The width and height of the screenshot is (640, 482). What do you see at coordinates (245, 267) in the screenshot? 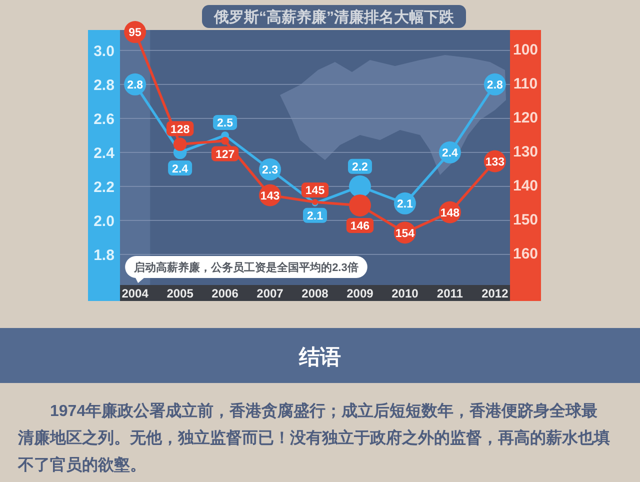
I see `annotation: 启动高薪养廉，公务员工资是全国平均的2.3倍` at bounding box center [245, 267].